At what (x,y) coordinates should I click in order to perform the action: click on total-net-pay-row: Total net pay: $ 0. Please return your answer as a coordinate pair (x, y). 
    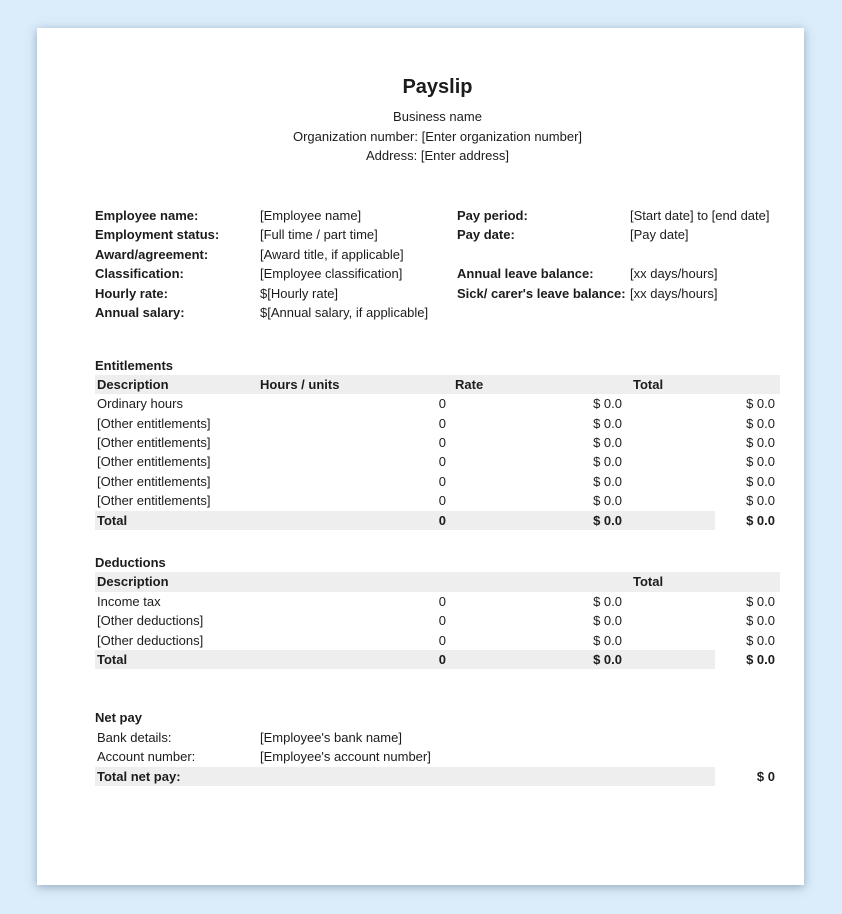
    Looking at the image, I should click on (437, 776).